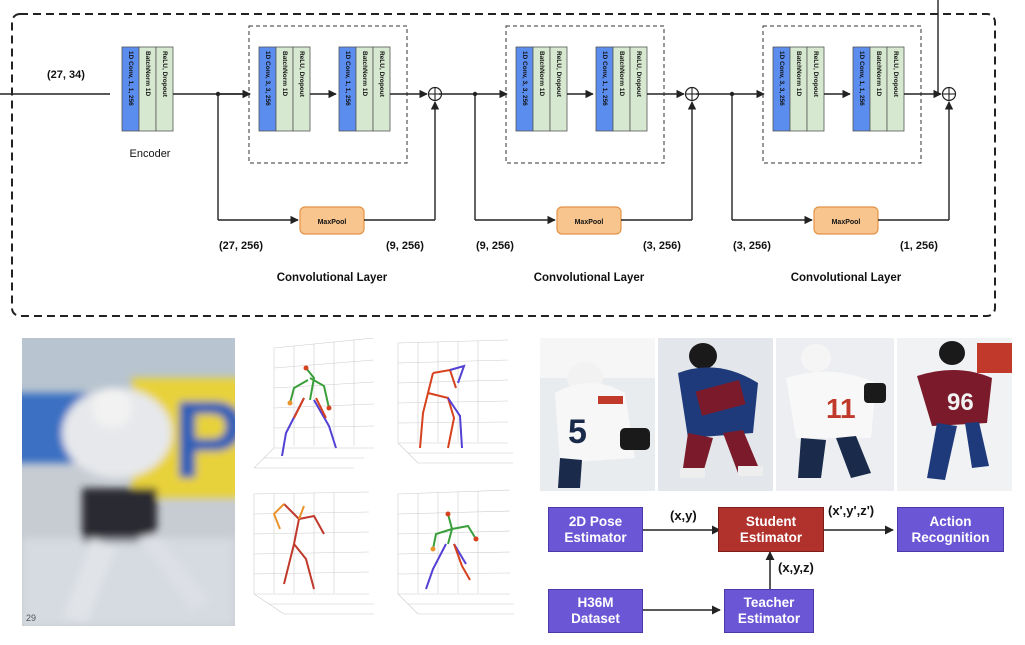 Image resolution: width=1025 pixels, height=645 pixels. I want to click on svg-text: 5, so click(577, 432).